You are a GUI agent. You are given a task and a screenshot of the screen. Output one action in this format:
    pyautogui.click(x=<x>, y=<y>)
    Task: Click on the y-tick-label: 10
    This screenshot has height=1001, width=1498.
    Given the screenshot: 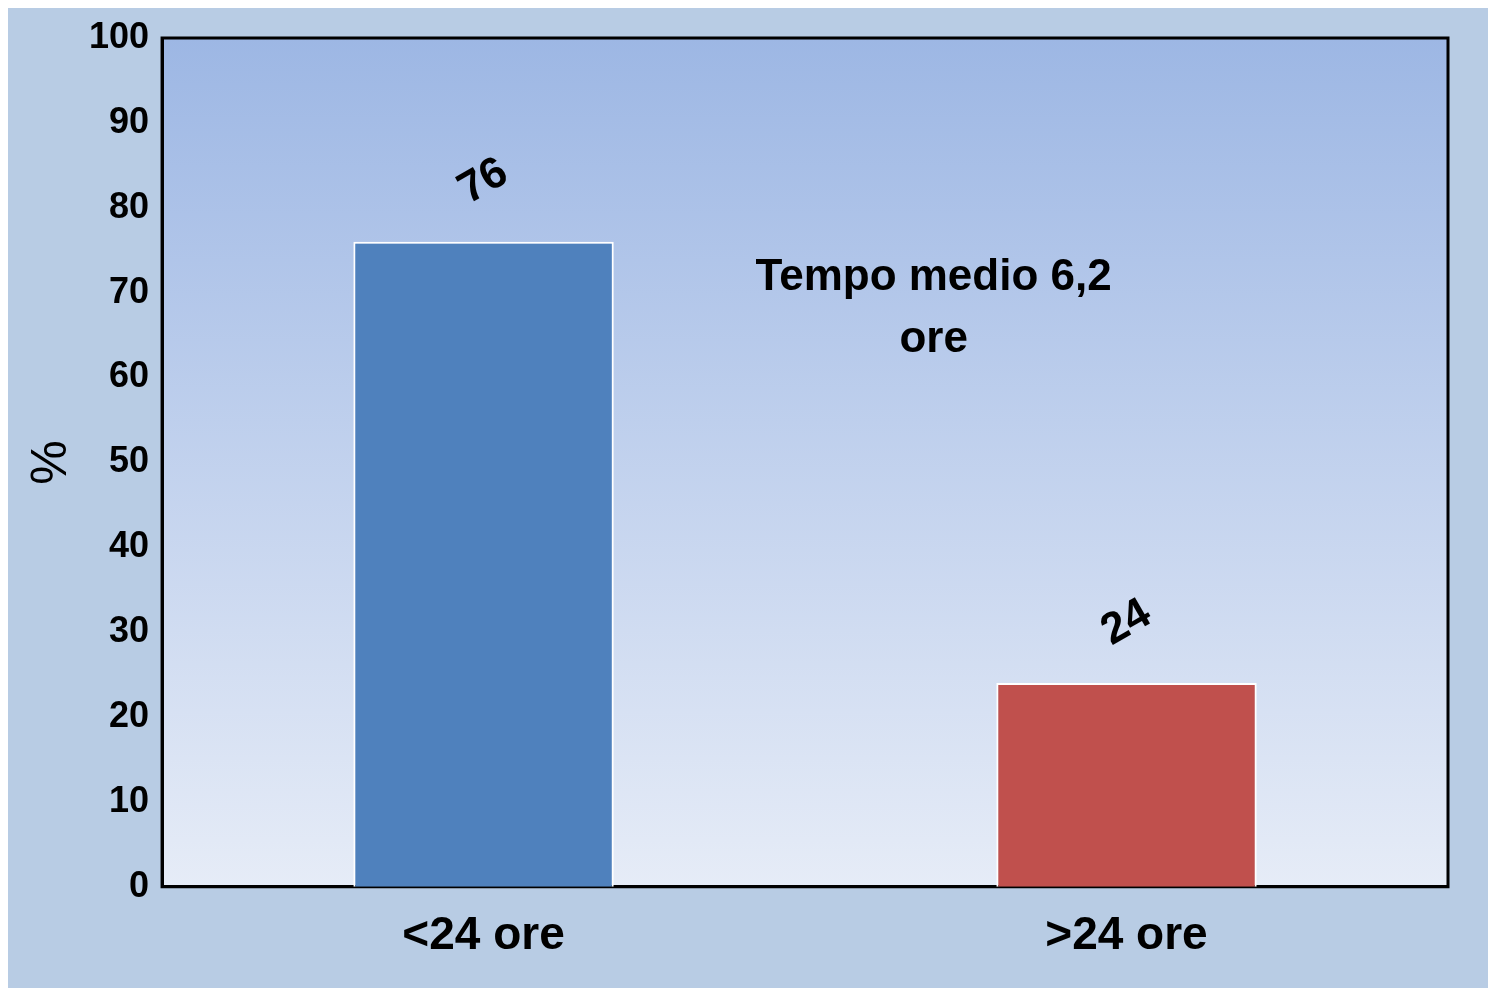 What is the action you would take?
    pyautogui.click(x=129, y=799)
    